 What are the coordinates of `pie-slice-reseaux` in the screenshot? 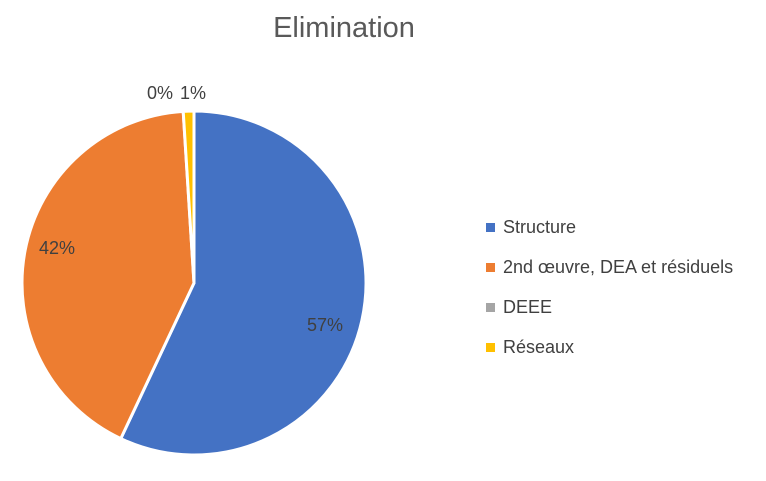 It's located at (188, 197).